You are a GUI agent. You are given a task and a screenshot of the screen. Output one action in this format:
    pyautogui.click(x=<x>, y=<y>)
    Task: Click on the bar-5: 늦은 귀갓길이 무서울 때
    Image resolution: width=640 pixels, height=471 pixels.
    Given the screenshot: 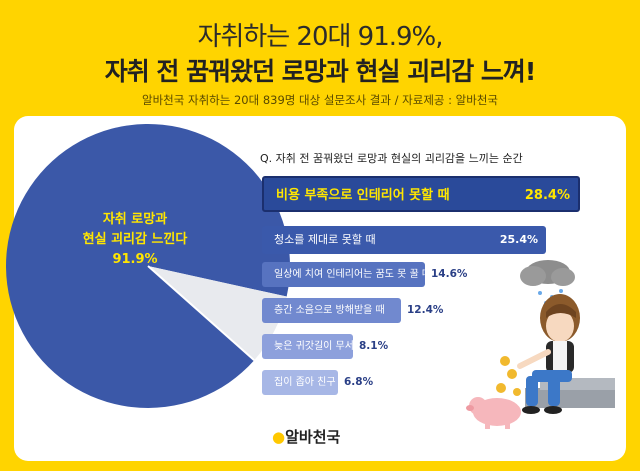 What is the action you would take?
    pyautogui.click(x=319, y=346)
    